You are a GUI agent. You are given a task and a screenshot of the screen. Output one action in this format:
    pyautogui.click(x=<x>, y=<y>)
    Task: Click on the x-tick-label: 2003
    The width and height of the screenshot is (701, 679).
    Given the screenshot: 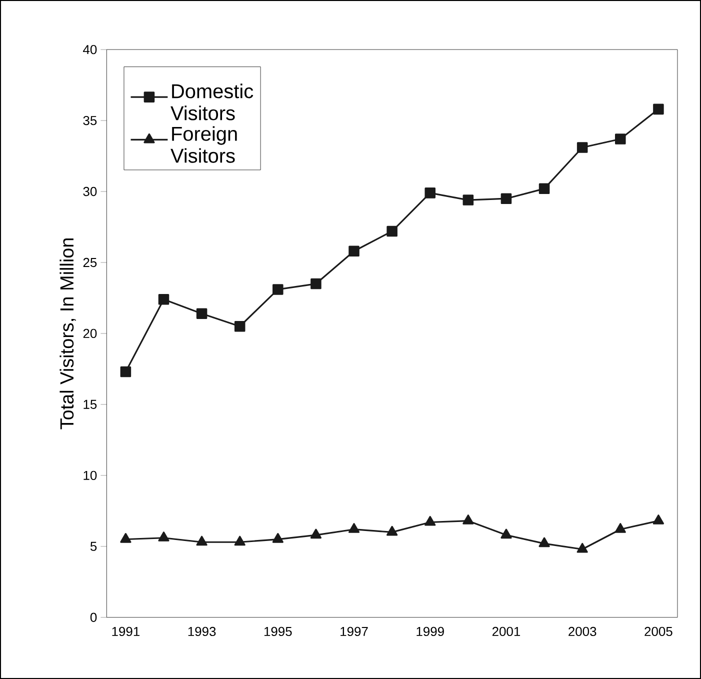 What is the action you would take?
    pyautogui.click(x=582, y=631)
    